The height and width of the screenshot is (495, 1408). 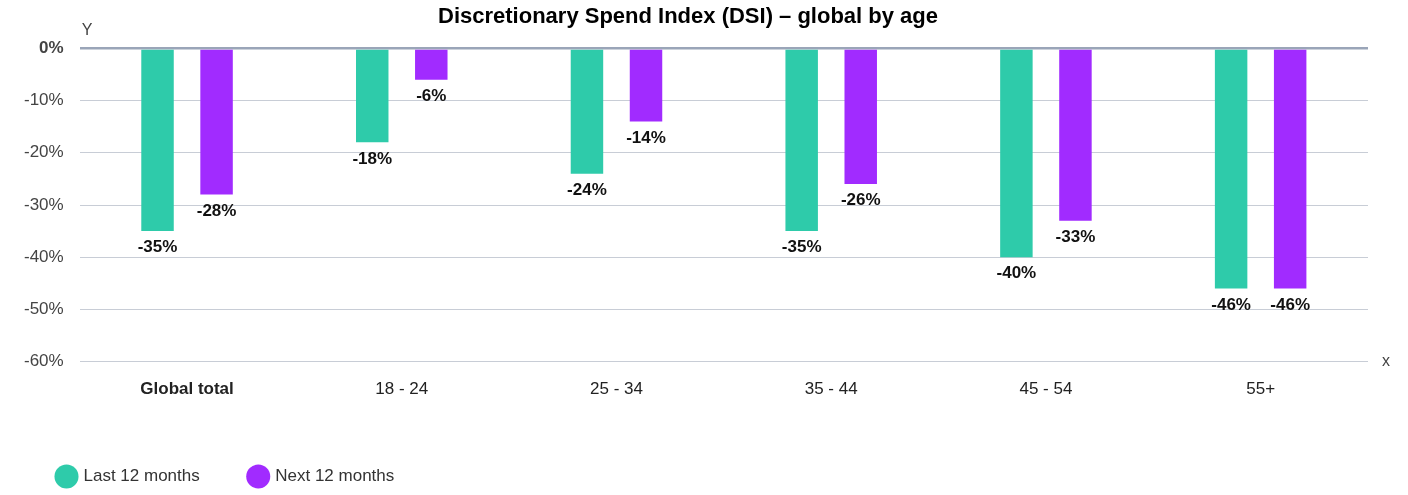 What do you see at coordinates (44, 204) in the screenshot?
I see `y-tick-label: -30%` at bounding box center [44, 204].